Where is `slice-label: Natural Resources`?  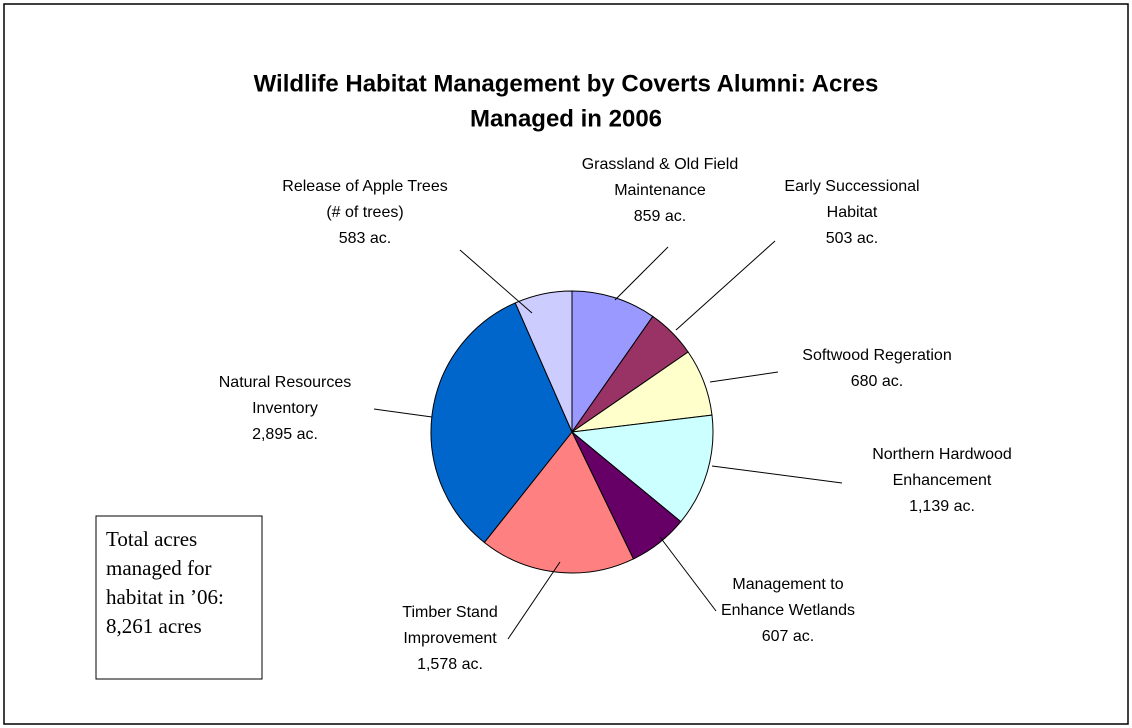 slice-label: Natural Resources is located at coordinates (285, 382).